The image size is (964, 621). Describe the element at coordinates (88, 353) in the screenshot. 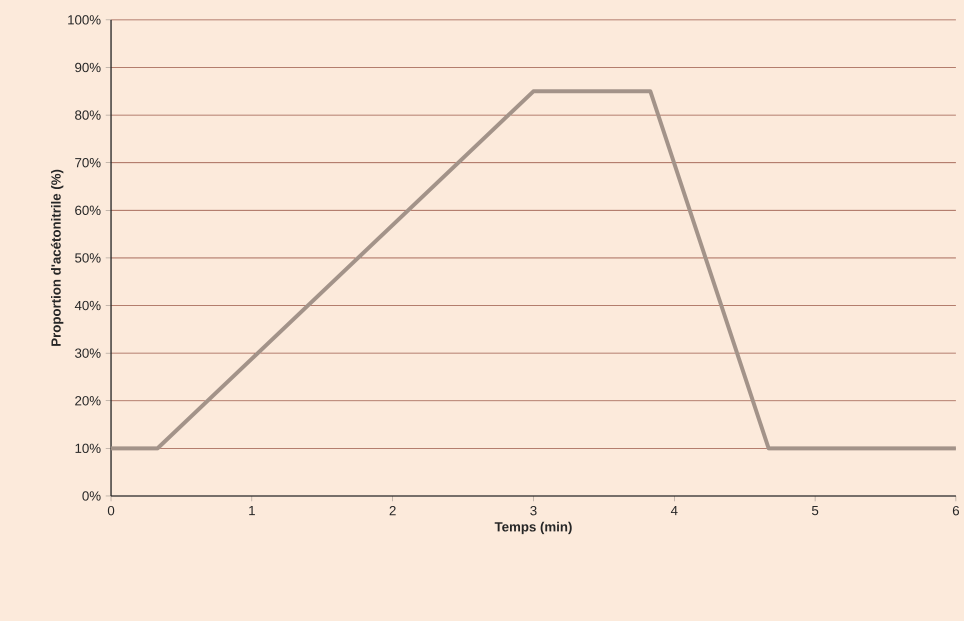

I see `y-tick-label: 30%` at that location.